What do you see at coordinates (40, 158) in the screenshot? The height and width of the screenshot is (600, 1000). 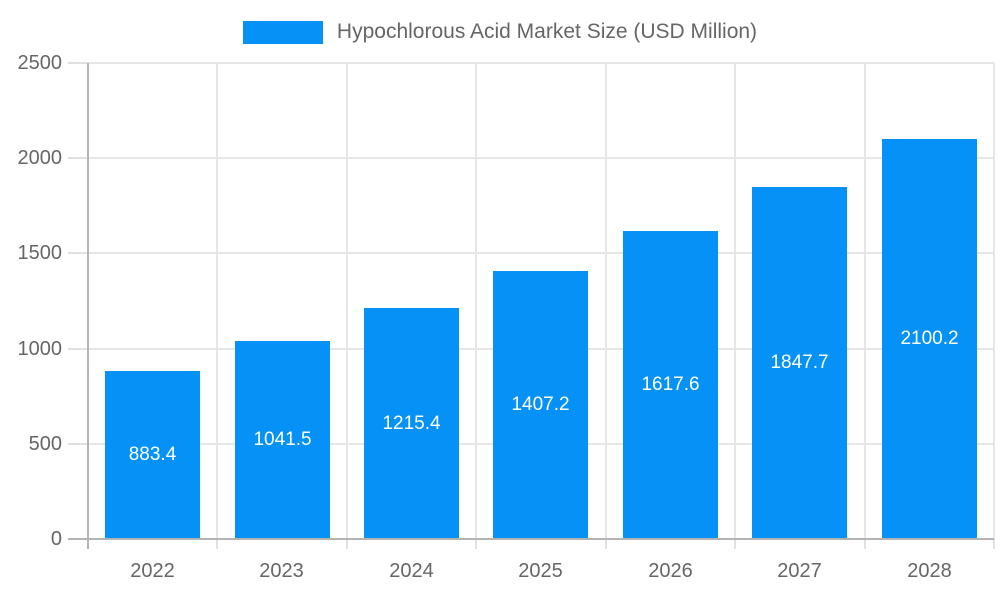 I see `y-axis-tick-label: 2000` at bounding box center [40, 158].